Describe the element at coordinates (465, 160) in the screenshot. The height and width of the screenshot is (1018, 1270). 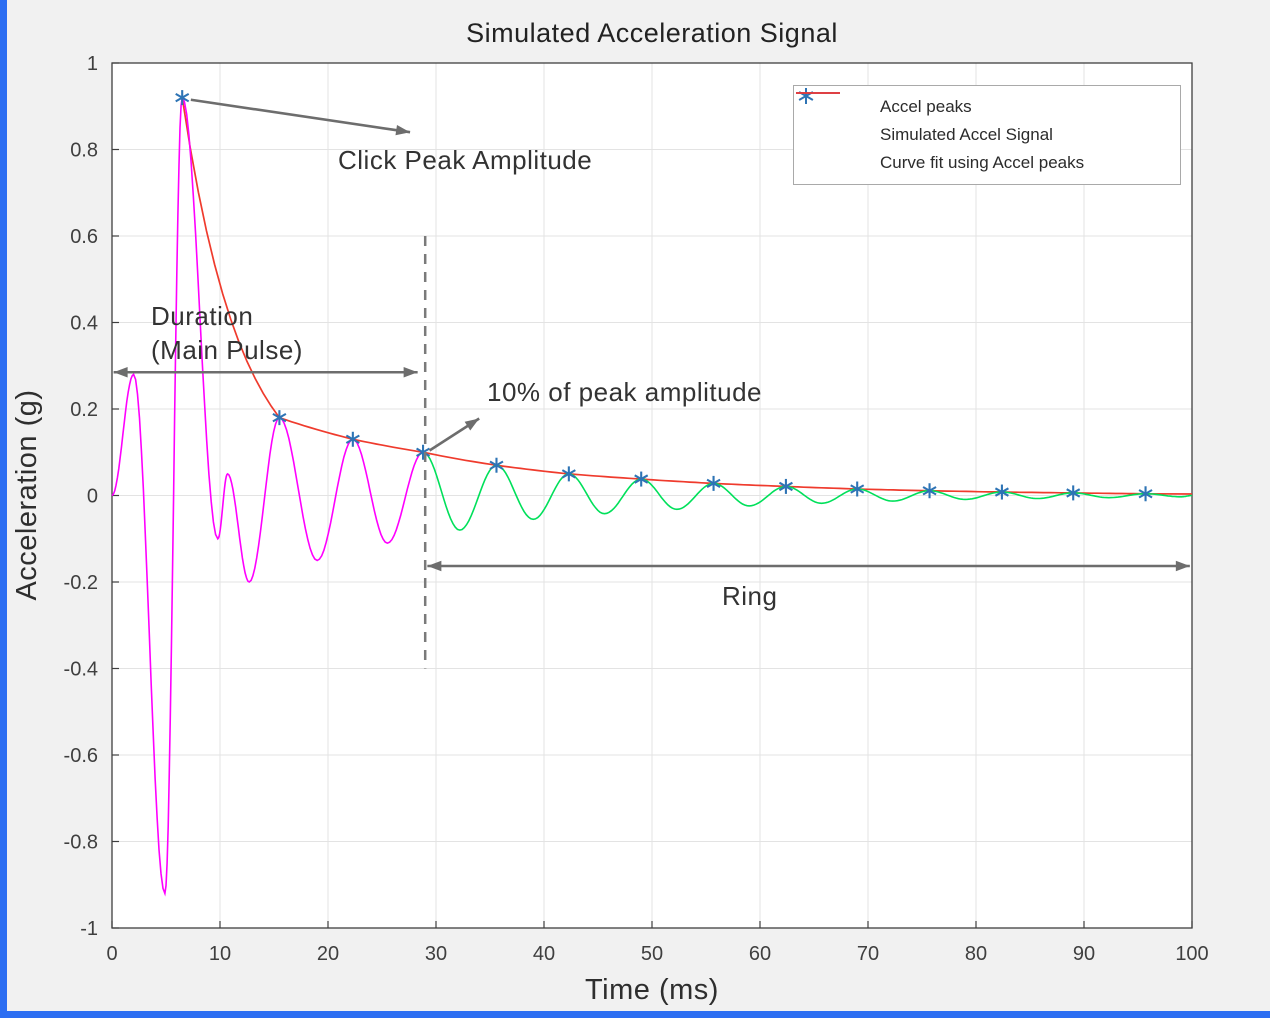
I see `annotation-click-peak-amplitude: Click Peak Amplitude` at that location.